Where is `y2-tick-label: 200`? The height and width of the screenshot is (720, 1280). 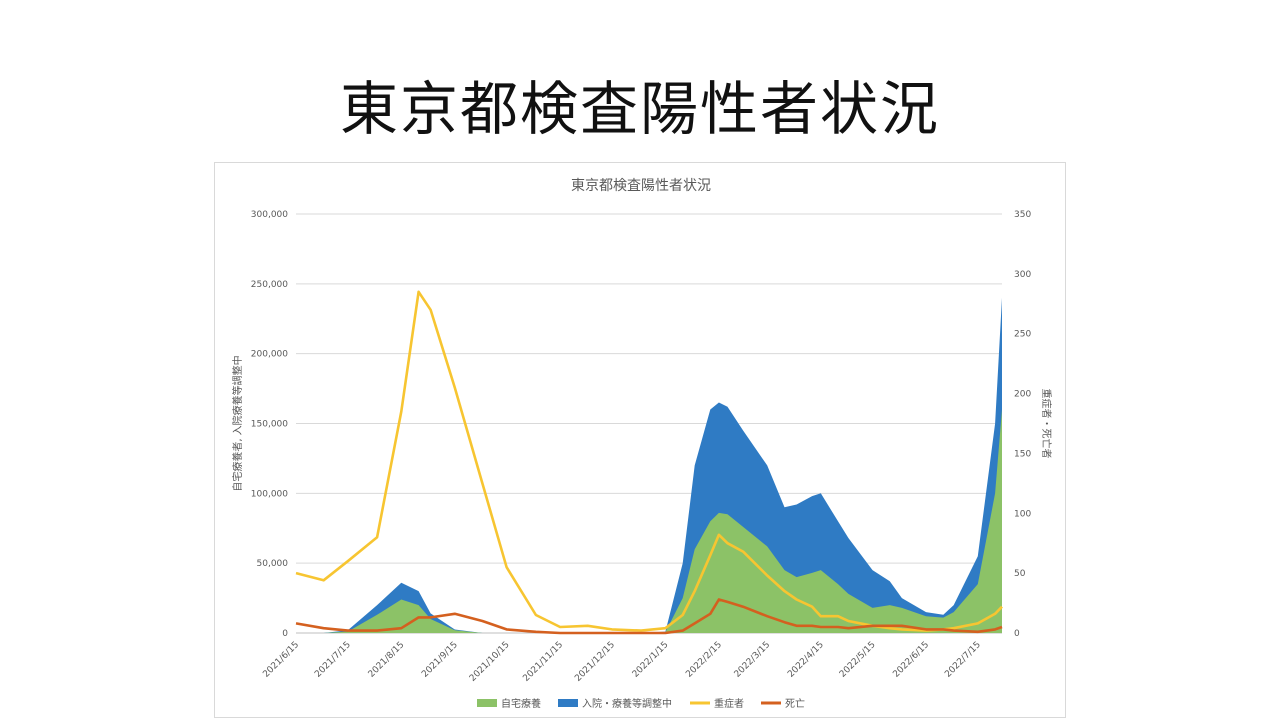 y2-tick-label: 200 is located at coordinates (1022, 395).